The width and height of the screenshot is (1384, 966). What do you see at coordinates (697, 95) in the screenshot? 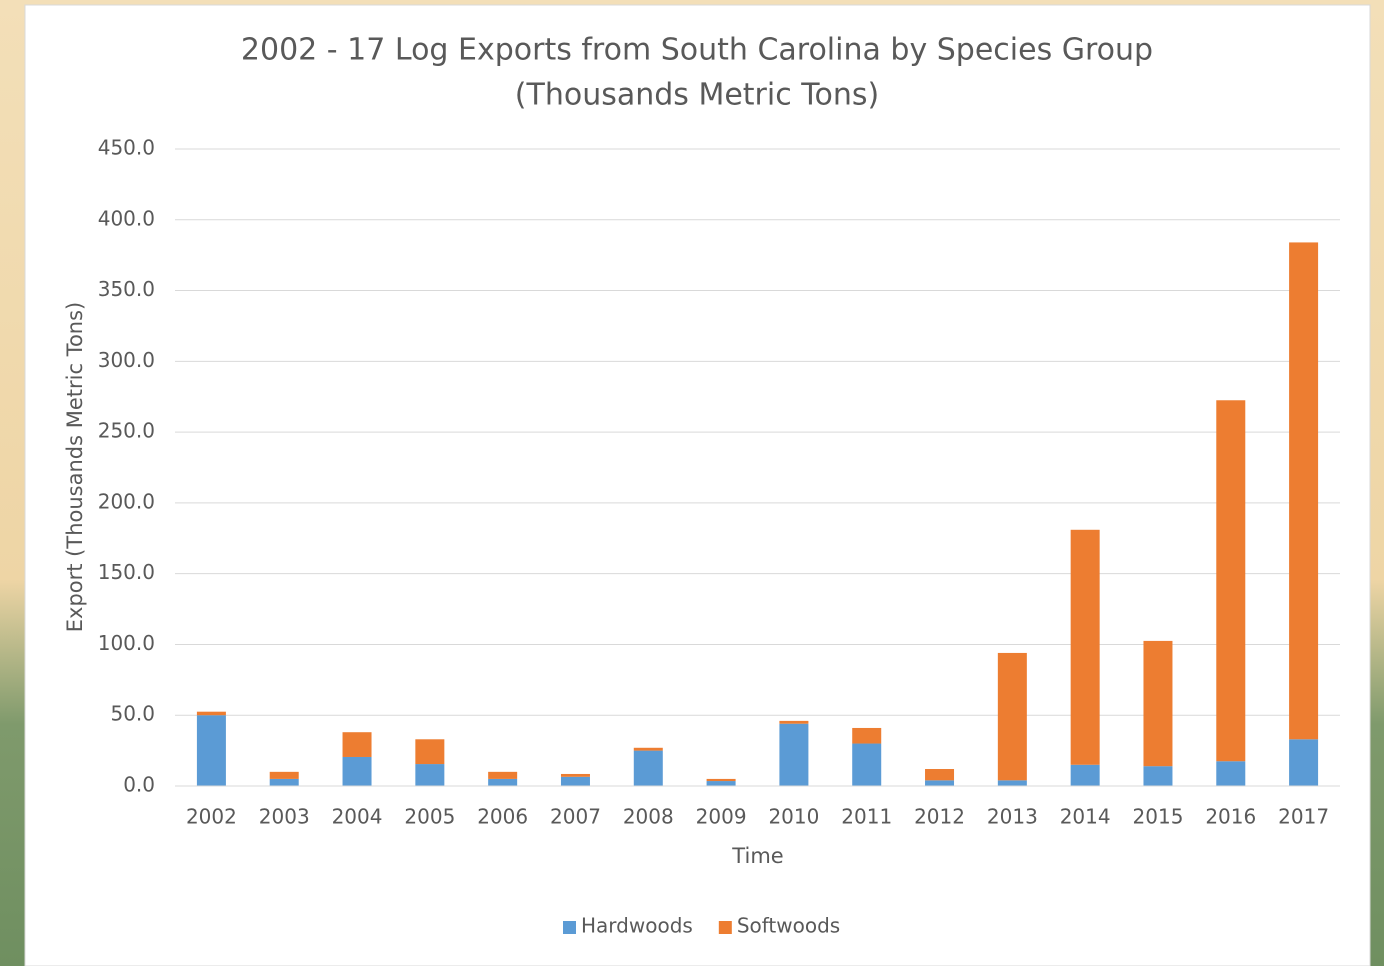
I see `chart-subtitle: (Thousands Metric Tons)` at bounding box center [697, 95].